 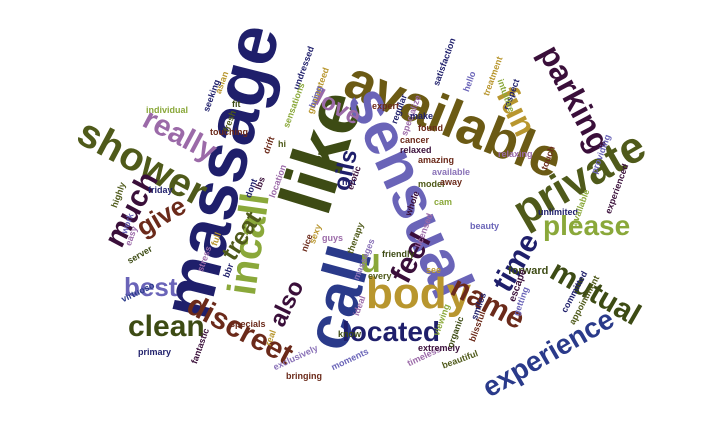 I want to click on cloud-word: please, so click(x=587, y=225).